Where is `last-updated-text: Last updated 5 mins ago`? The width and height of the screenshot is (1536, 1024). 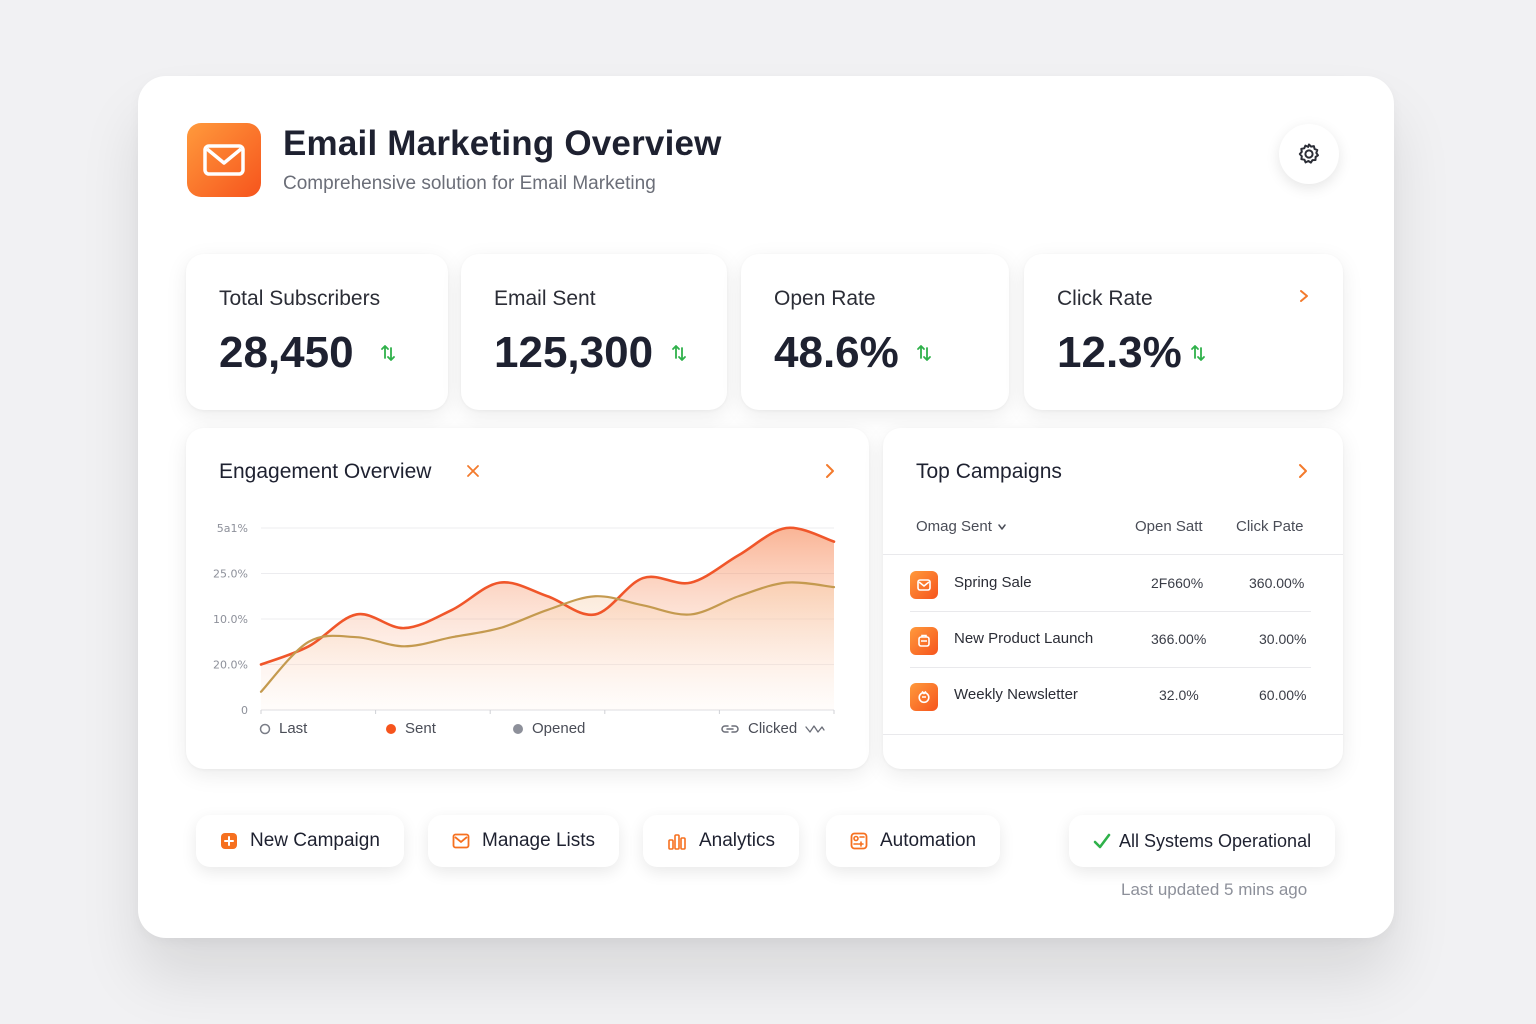 last-updated-text: Last updated 5 mins ago is located at coordinates (1214, 889).